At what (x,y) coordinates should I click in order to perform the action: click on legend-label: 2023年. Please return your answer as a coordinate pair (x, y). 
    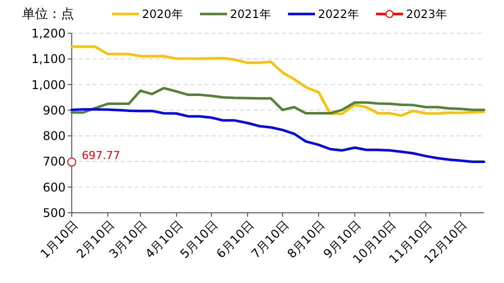
    Looking at the image, I should click on (427, 14).